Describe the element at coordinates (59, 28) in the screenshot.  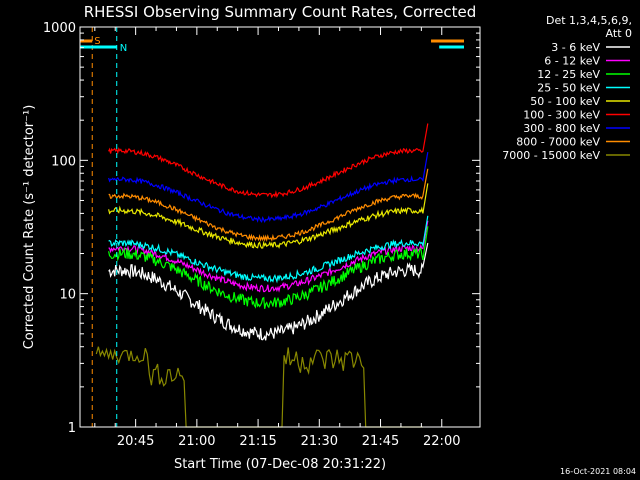
I see `y-tick-label: 1000` at that location.